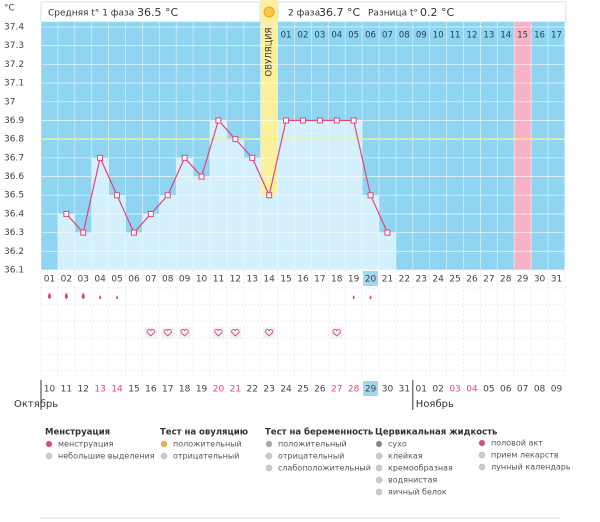 The width and height of the screenshot is (600, 522). Describe the element at coordinates (405, 456) in the screenshot. I see `legend-item: клейкая` at that location.